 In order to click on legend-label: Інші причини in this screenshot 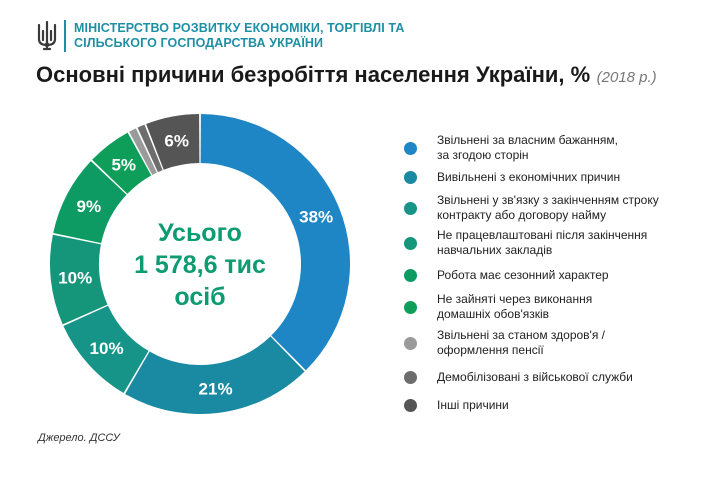, I will do `click(473, 405)`.